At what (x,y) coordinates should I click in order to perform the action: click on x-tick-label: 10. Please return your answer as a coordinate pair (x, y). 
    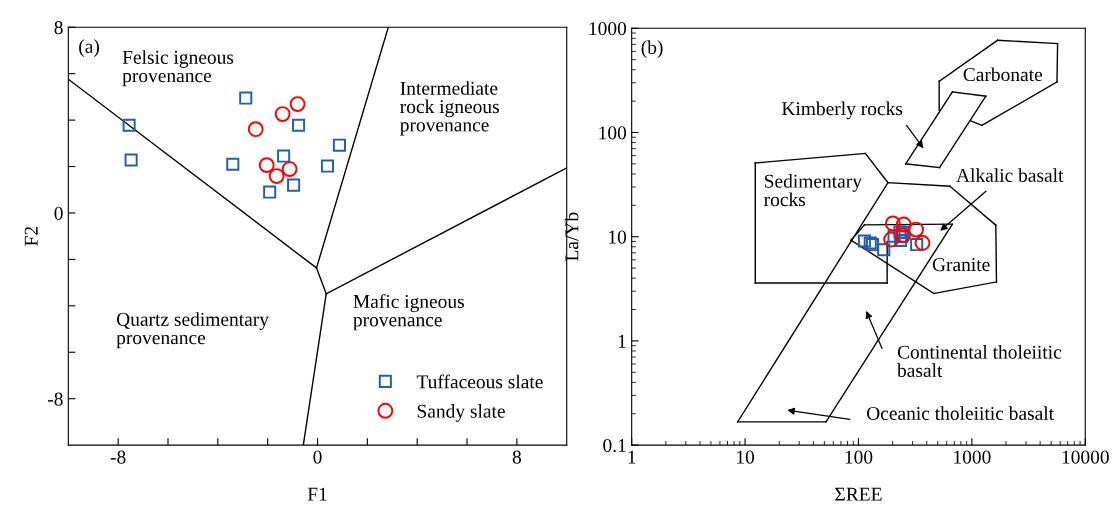
    Looking at the image, I should click on (746, 457).